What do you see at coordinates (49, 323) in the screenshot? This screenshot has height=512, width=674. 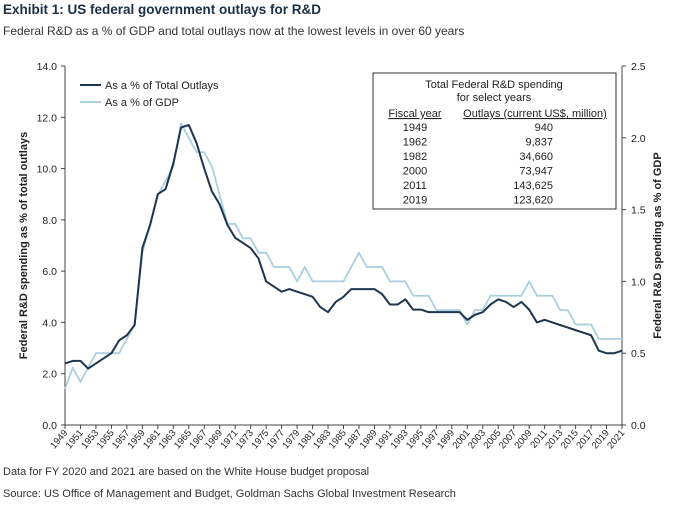 I see `left-tick-label: 4.0` at bounding box center [49, 323].